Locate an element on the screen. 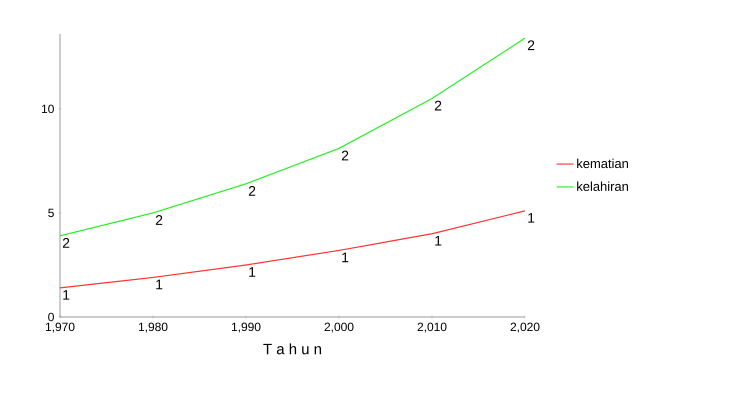  y-tick-label: 0 is located at coordinates (51, 317).